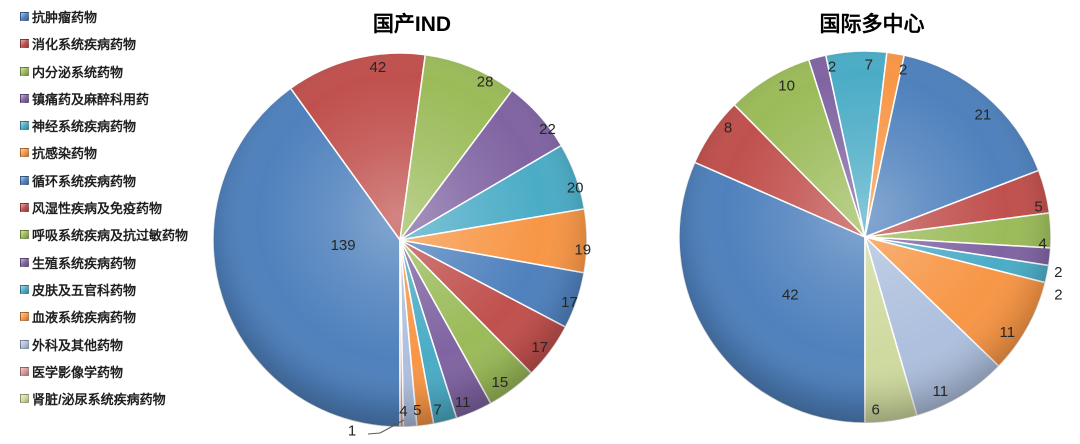  Describe the element at coordinates (872, 24) in the screenshot. I see `right-pie-title: 国际多中心` at that location.